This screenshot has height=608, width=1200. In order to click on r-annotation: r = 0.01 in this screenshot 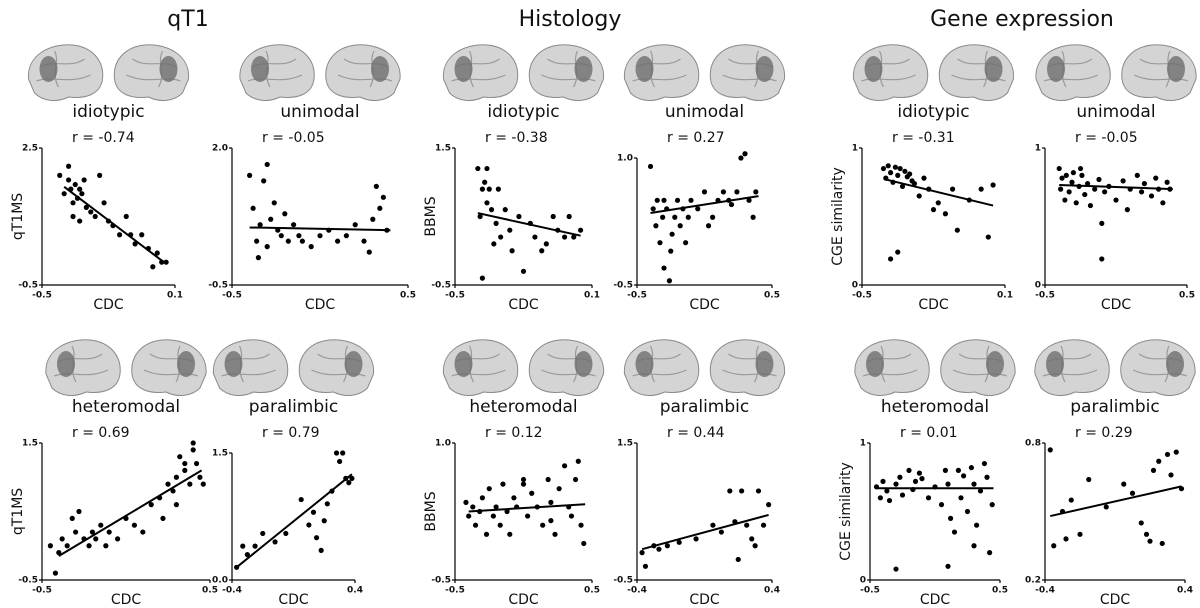, I will do `click(929, 433)`.